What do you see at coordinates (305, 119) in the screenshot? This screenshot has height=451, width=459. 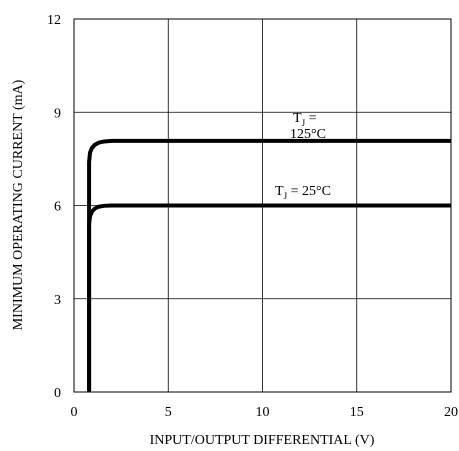 I see `annotation-tj-125-line1: TJ =` at bounding box center [305, 119].